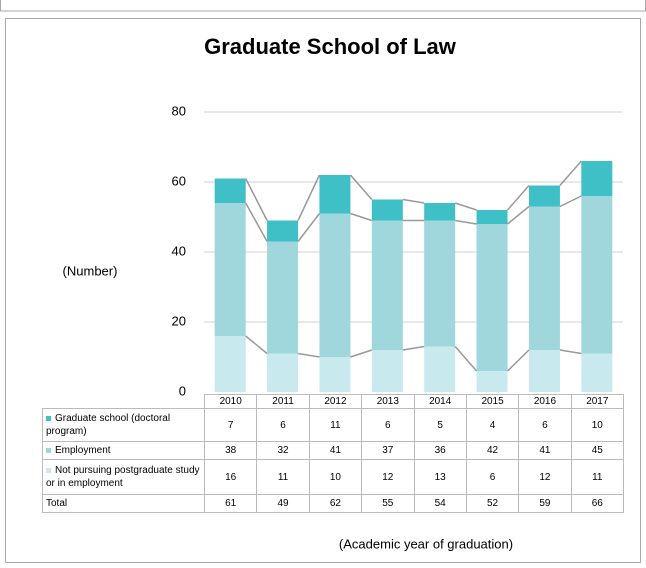  Describe the element at coordinates (492, 450) in the screenshot. I see `table-value: 42` at that location.